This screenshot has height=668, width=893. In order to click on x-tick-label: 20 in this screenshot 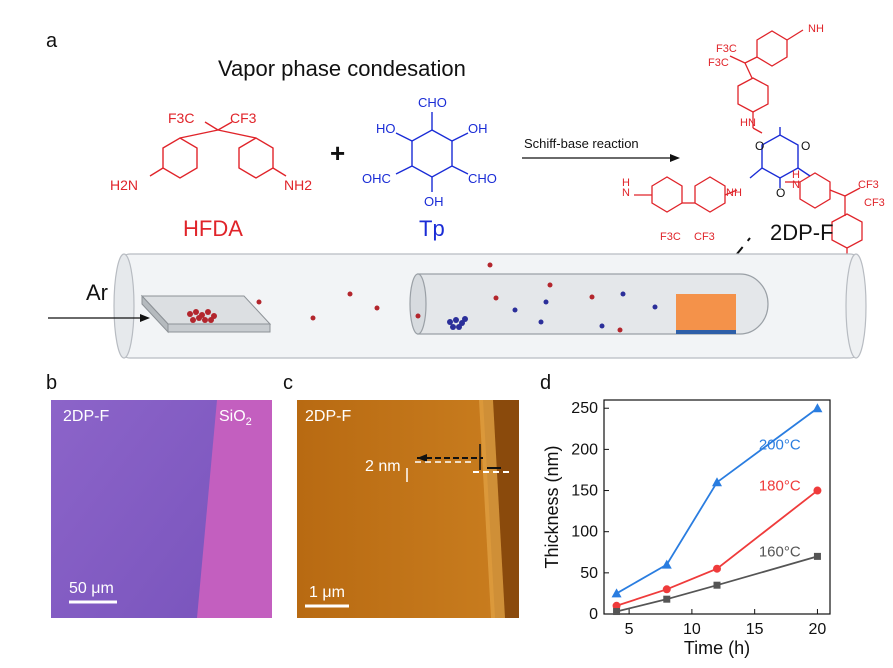, I will do `click(818, 629)`.